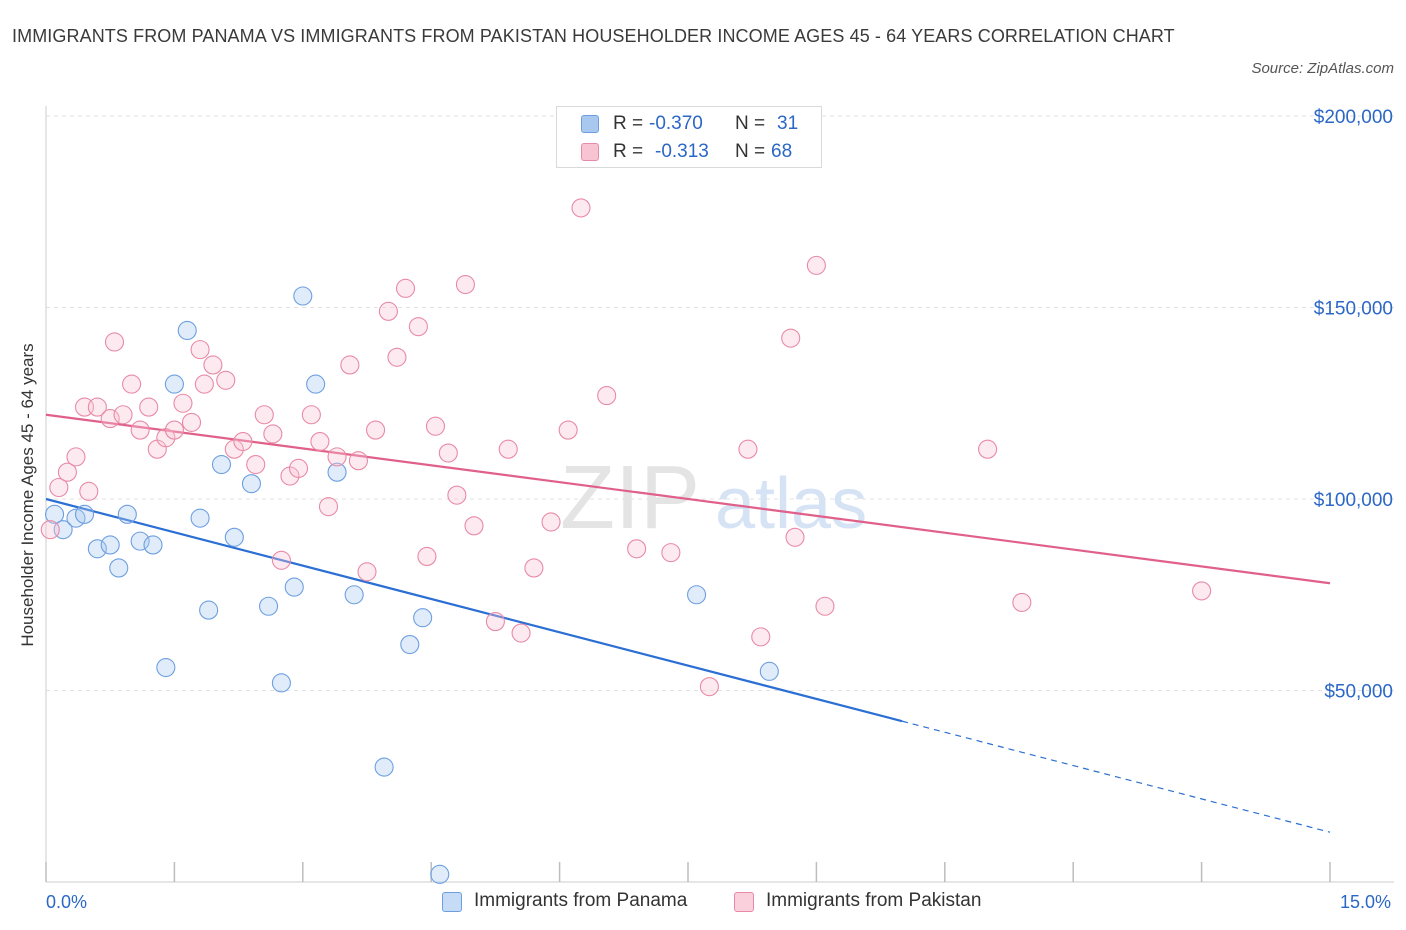 The width and height of the screenshot is (1406, 930). Describe the element at coordinates (1366, 902) in the screenshot. I see `x-tick-max: 15.0%` at that location.